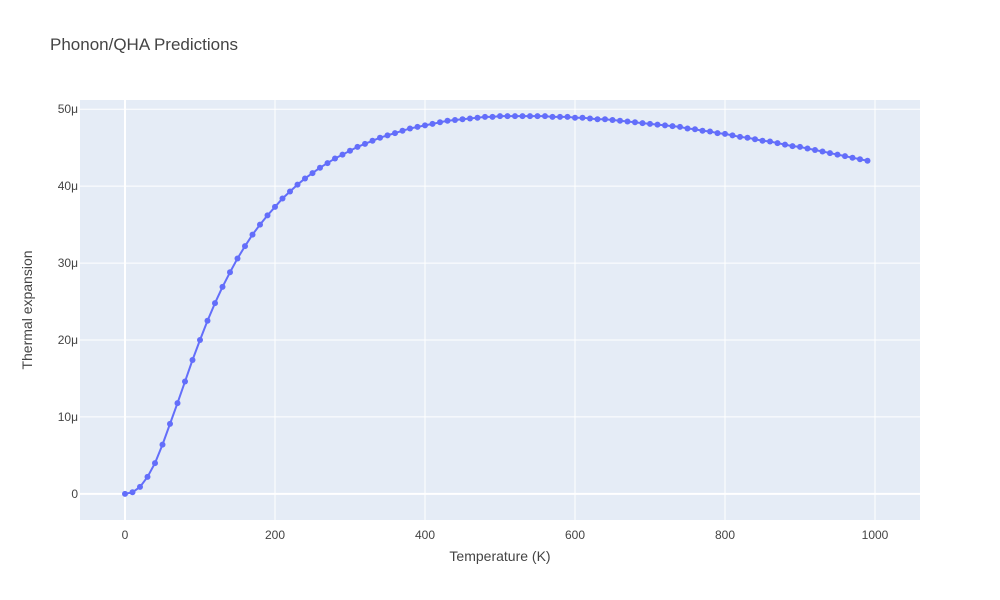 The height and width of the screenshot is (600, 1000). Describe the element at coordinates (875, 535) in the screenshot. I see `x-tick-label: 1000` at that location.